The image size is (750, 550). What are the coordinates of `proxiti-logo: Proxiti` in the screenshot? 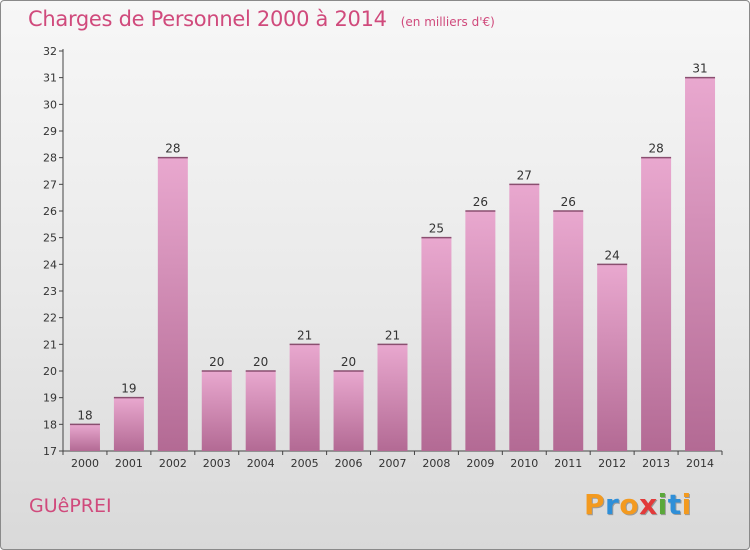 It's located at (638, 504).